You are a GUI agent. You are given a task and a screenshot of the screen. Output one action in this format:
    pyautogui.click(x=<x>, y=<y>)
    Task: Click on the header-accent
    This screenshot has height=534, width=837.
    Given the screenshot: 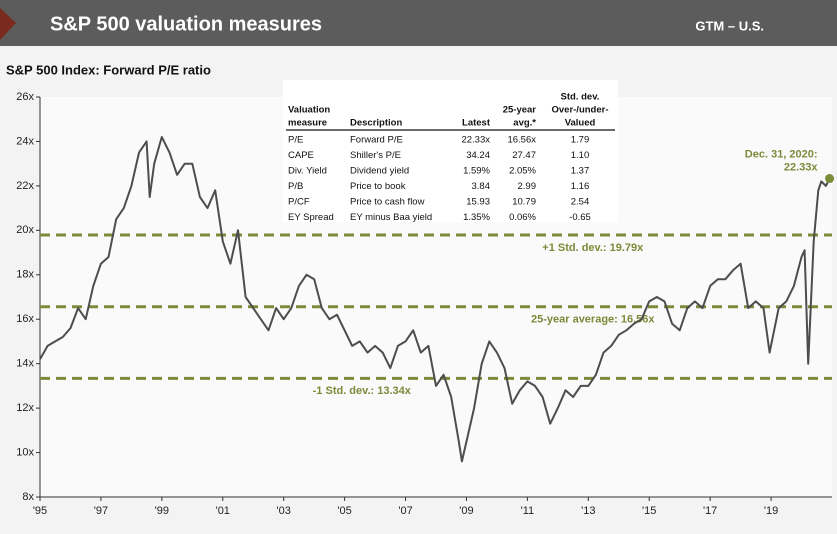 What is the action you would take?
    pyautogui.click(x=8, y=24)
    